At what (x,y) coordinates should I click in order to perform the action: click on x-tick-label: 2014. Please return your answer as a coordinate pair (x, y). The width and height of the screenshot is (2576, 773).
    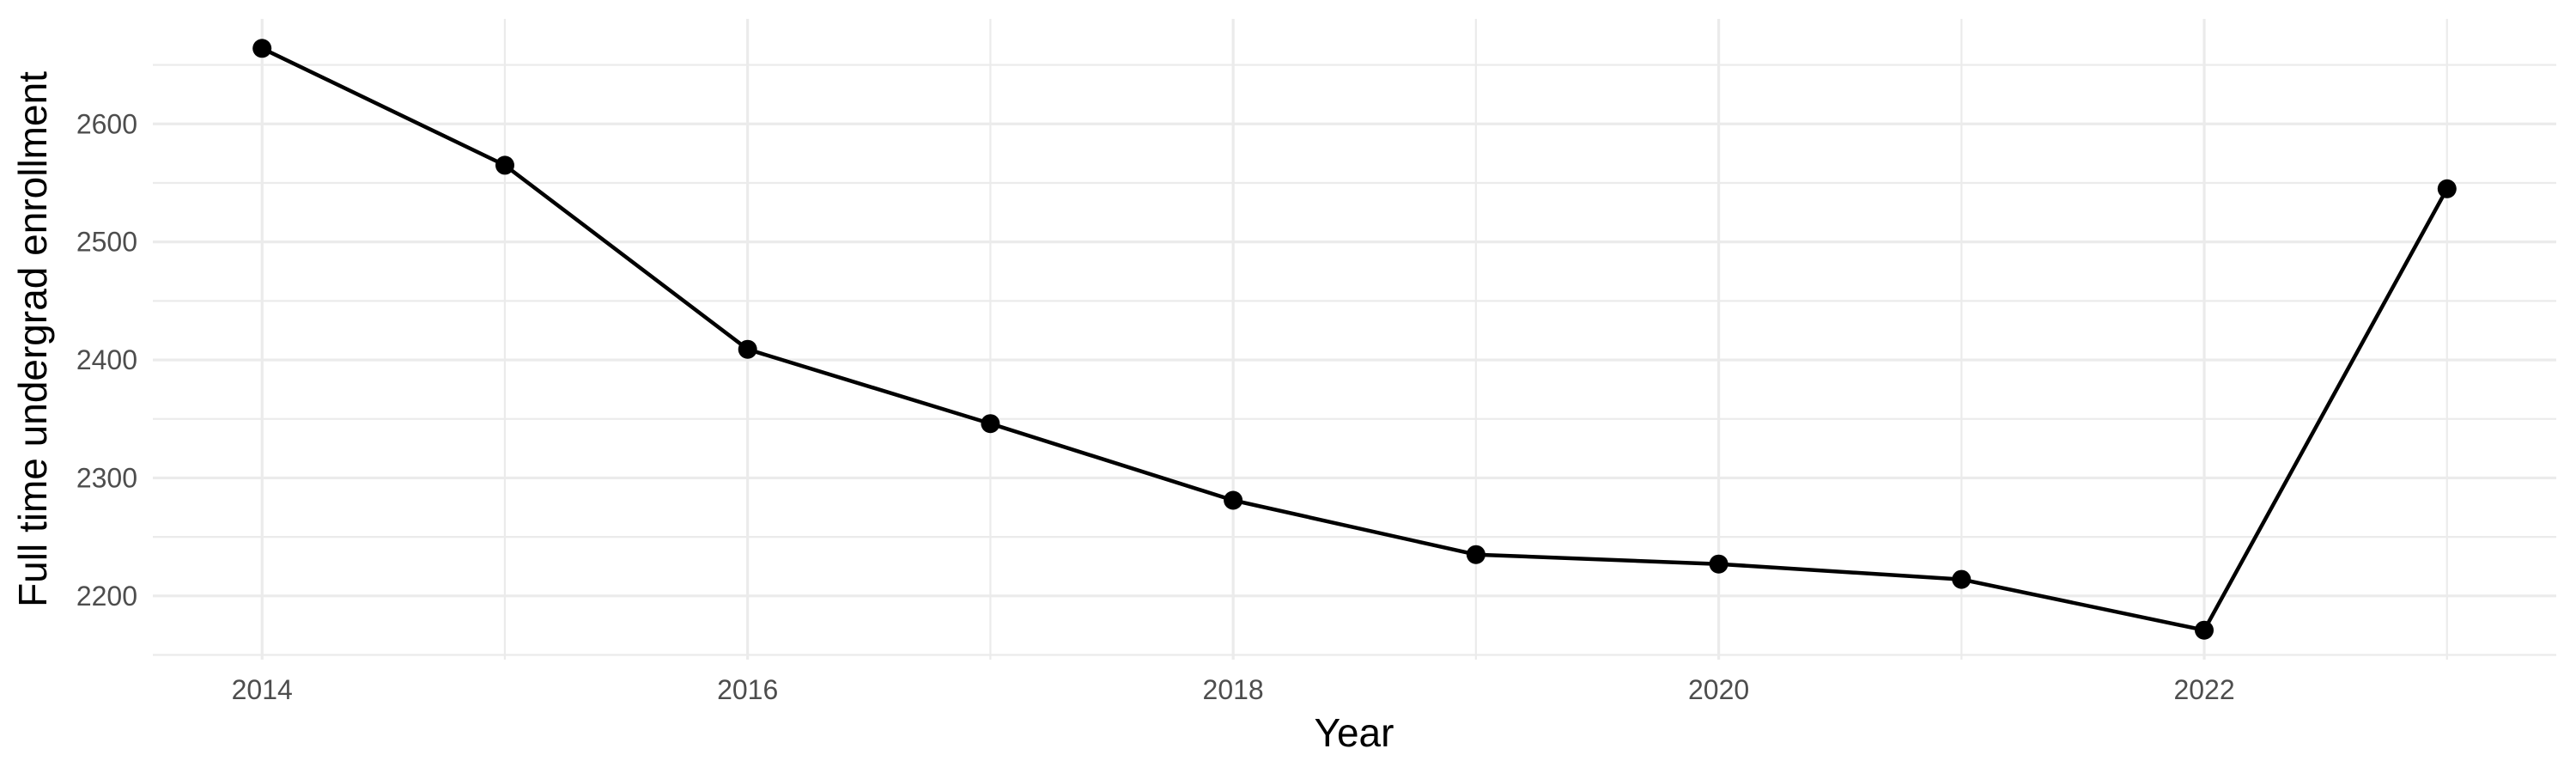
    Looking at the image, I should click on (262, 689).